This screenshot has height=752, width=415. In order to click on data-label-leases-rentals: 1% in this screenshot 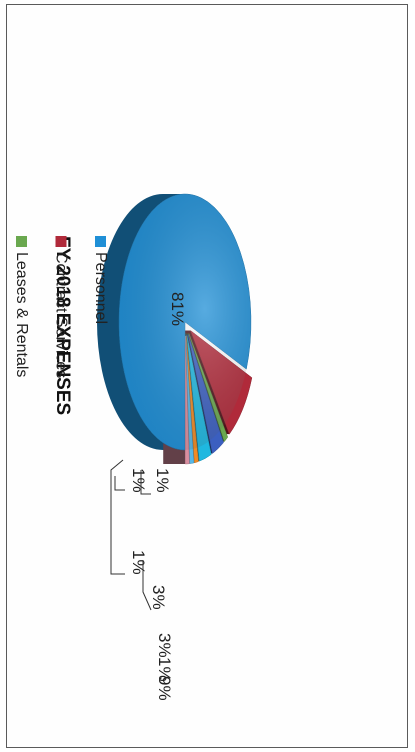, I will do `click(164, 669)`.